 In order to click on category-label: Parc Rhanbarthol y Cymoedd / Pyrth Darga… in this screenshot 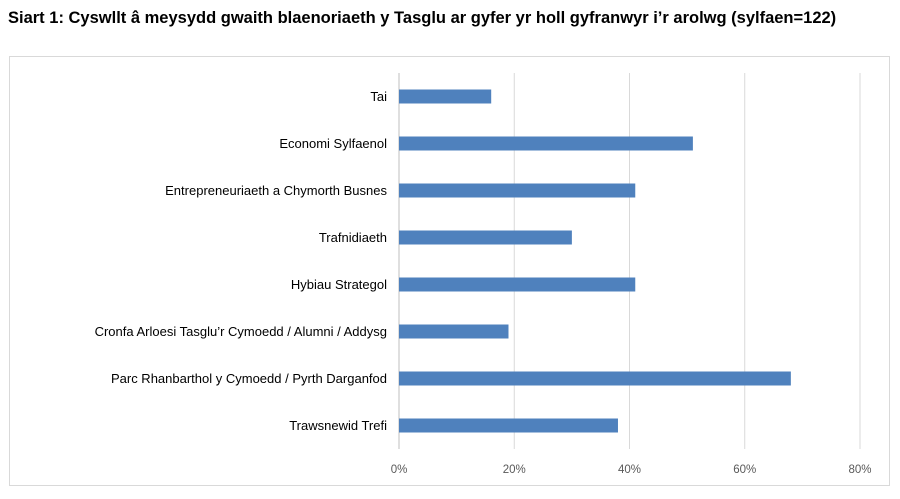, I will do `click(249, 378)`.